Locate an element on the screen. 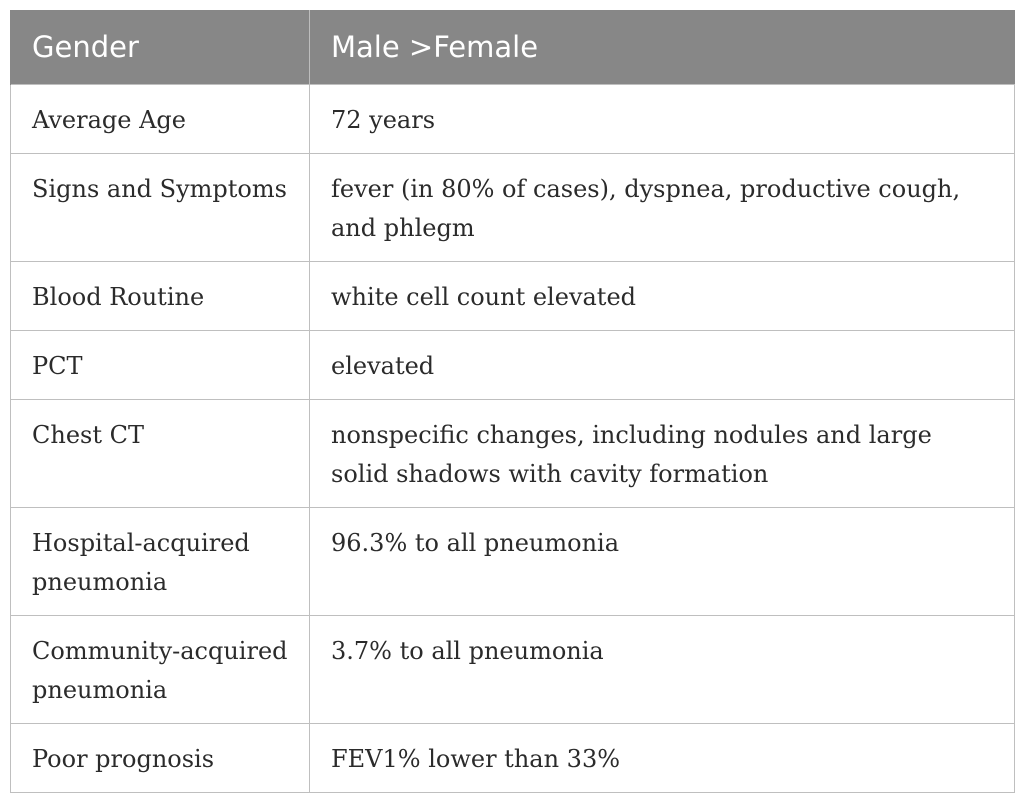  table-row: Poor prognosis FEV1% lower than 33% is located at coordinates (512, 757).